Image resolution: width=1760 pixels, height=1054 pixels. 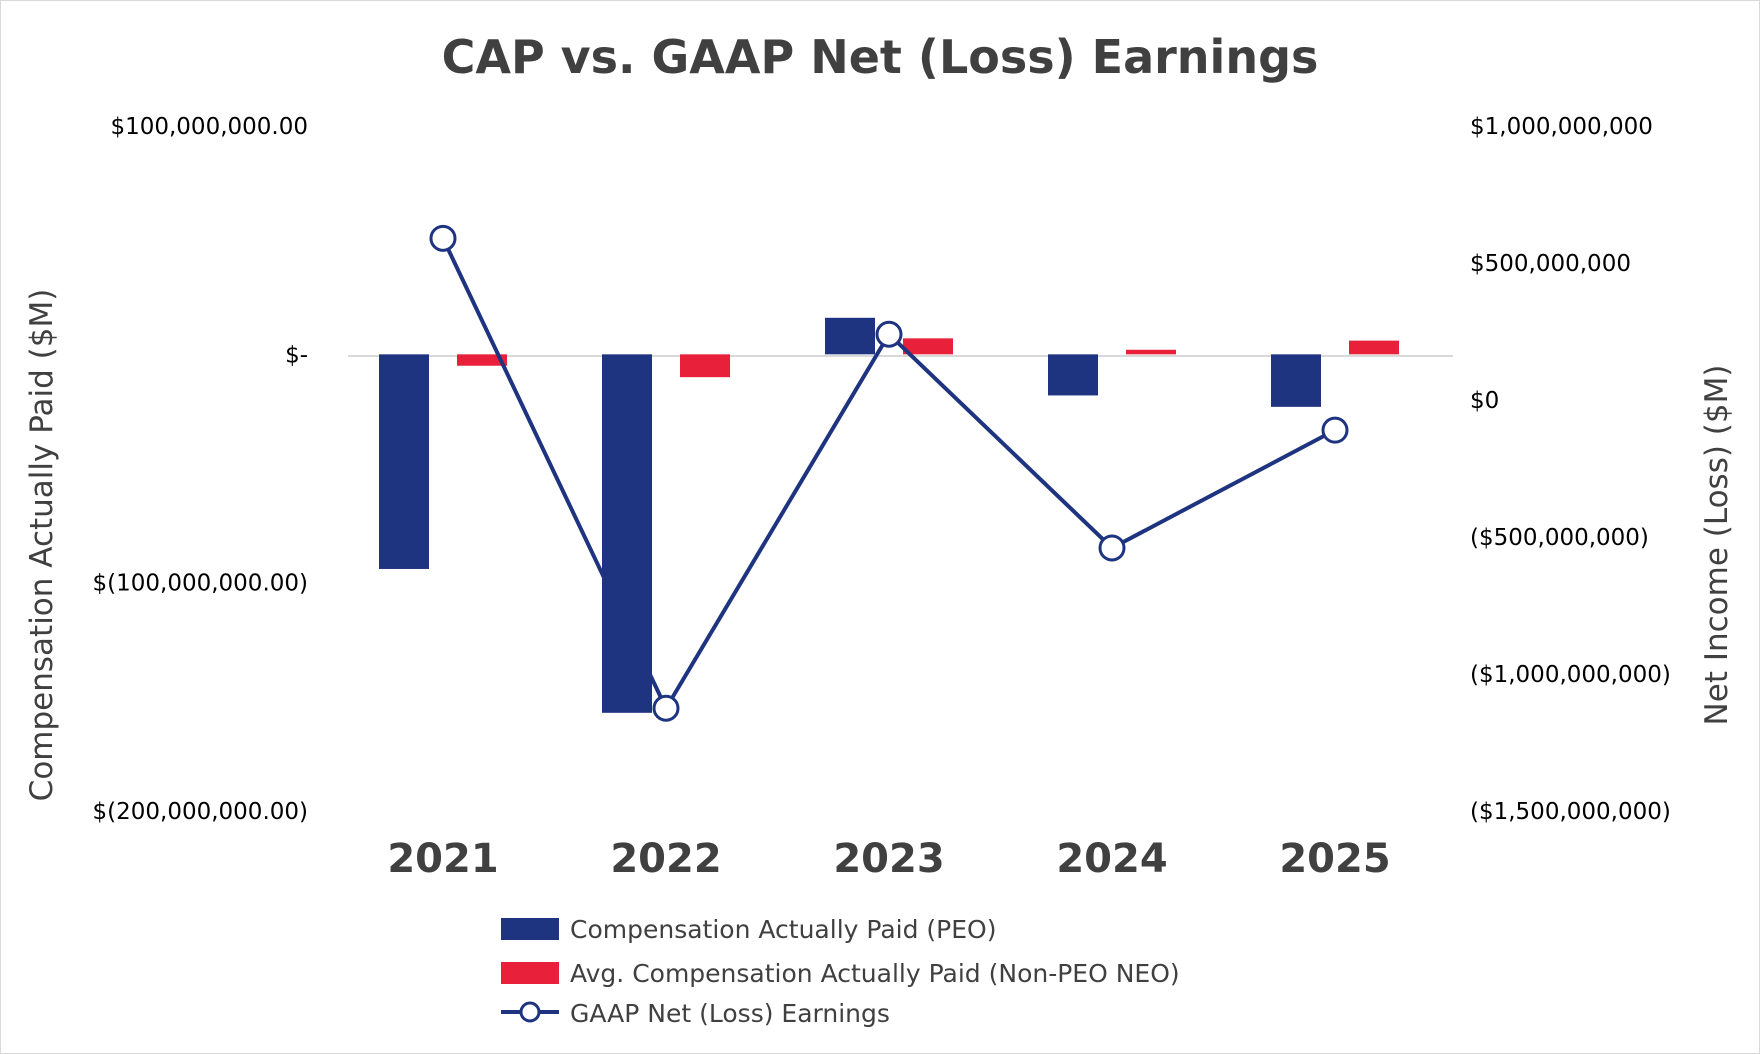 I want to click on right-tick-label: $0, so click(x=1484, y=401).